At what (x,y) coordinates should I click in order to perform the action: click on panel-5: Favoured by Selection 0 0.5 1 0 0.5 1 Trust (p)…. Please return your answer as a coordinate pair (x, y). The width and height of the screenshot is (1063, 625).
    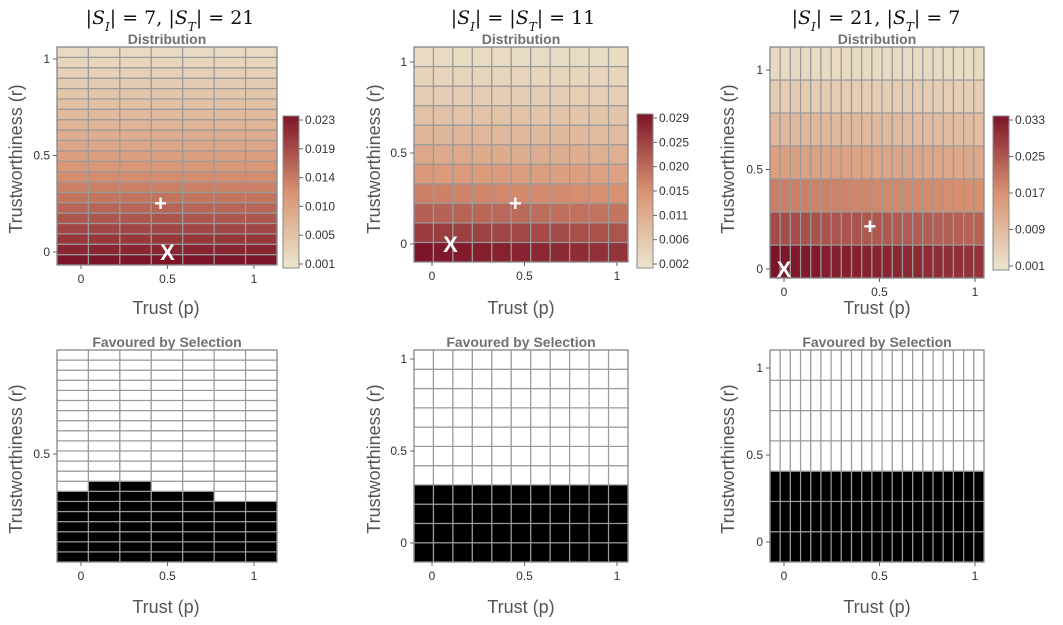
    Looking at the image, I should click on (496, 475).